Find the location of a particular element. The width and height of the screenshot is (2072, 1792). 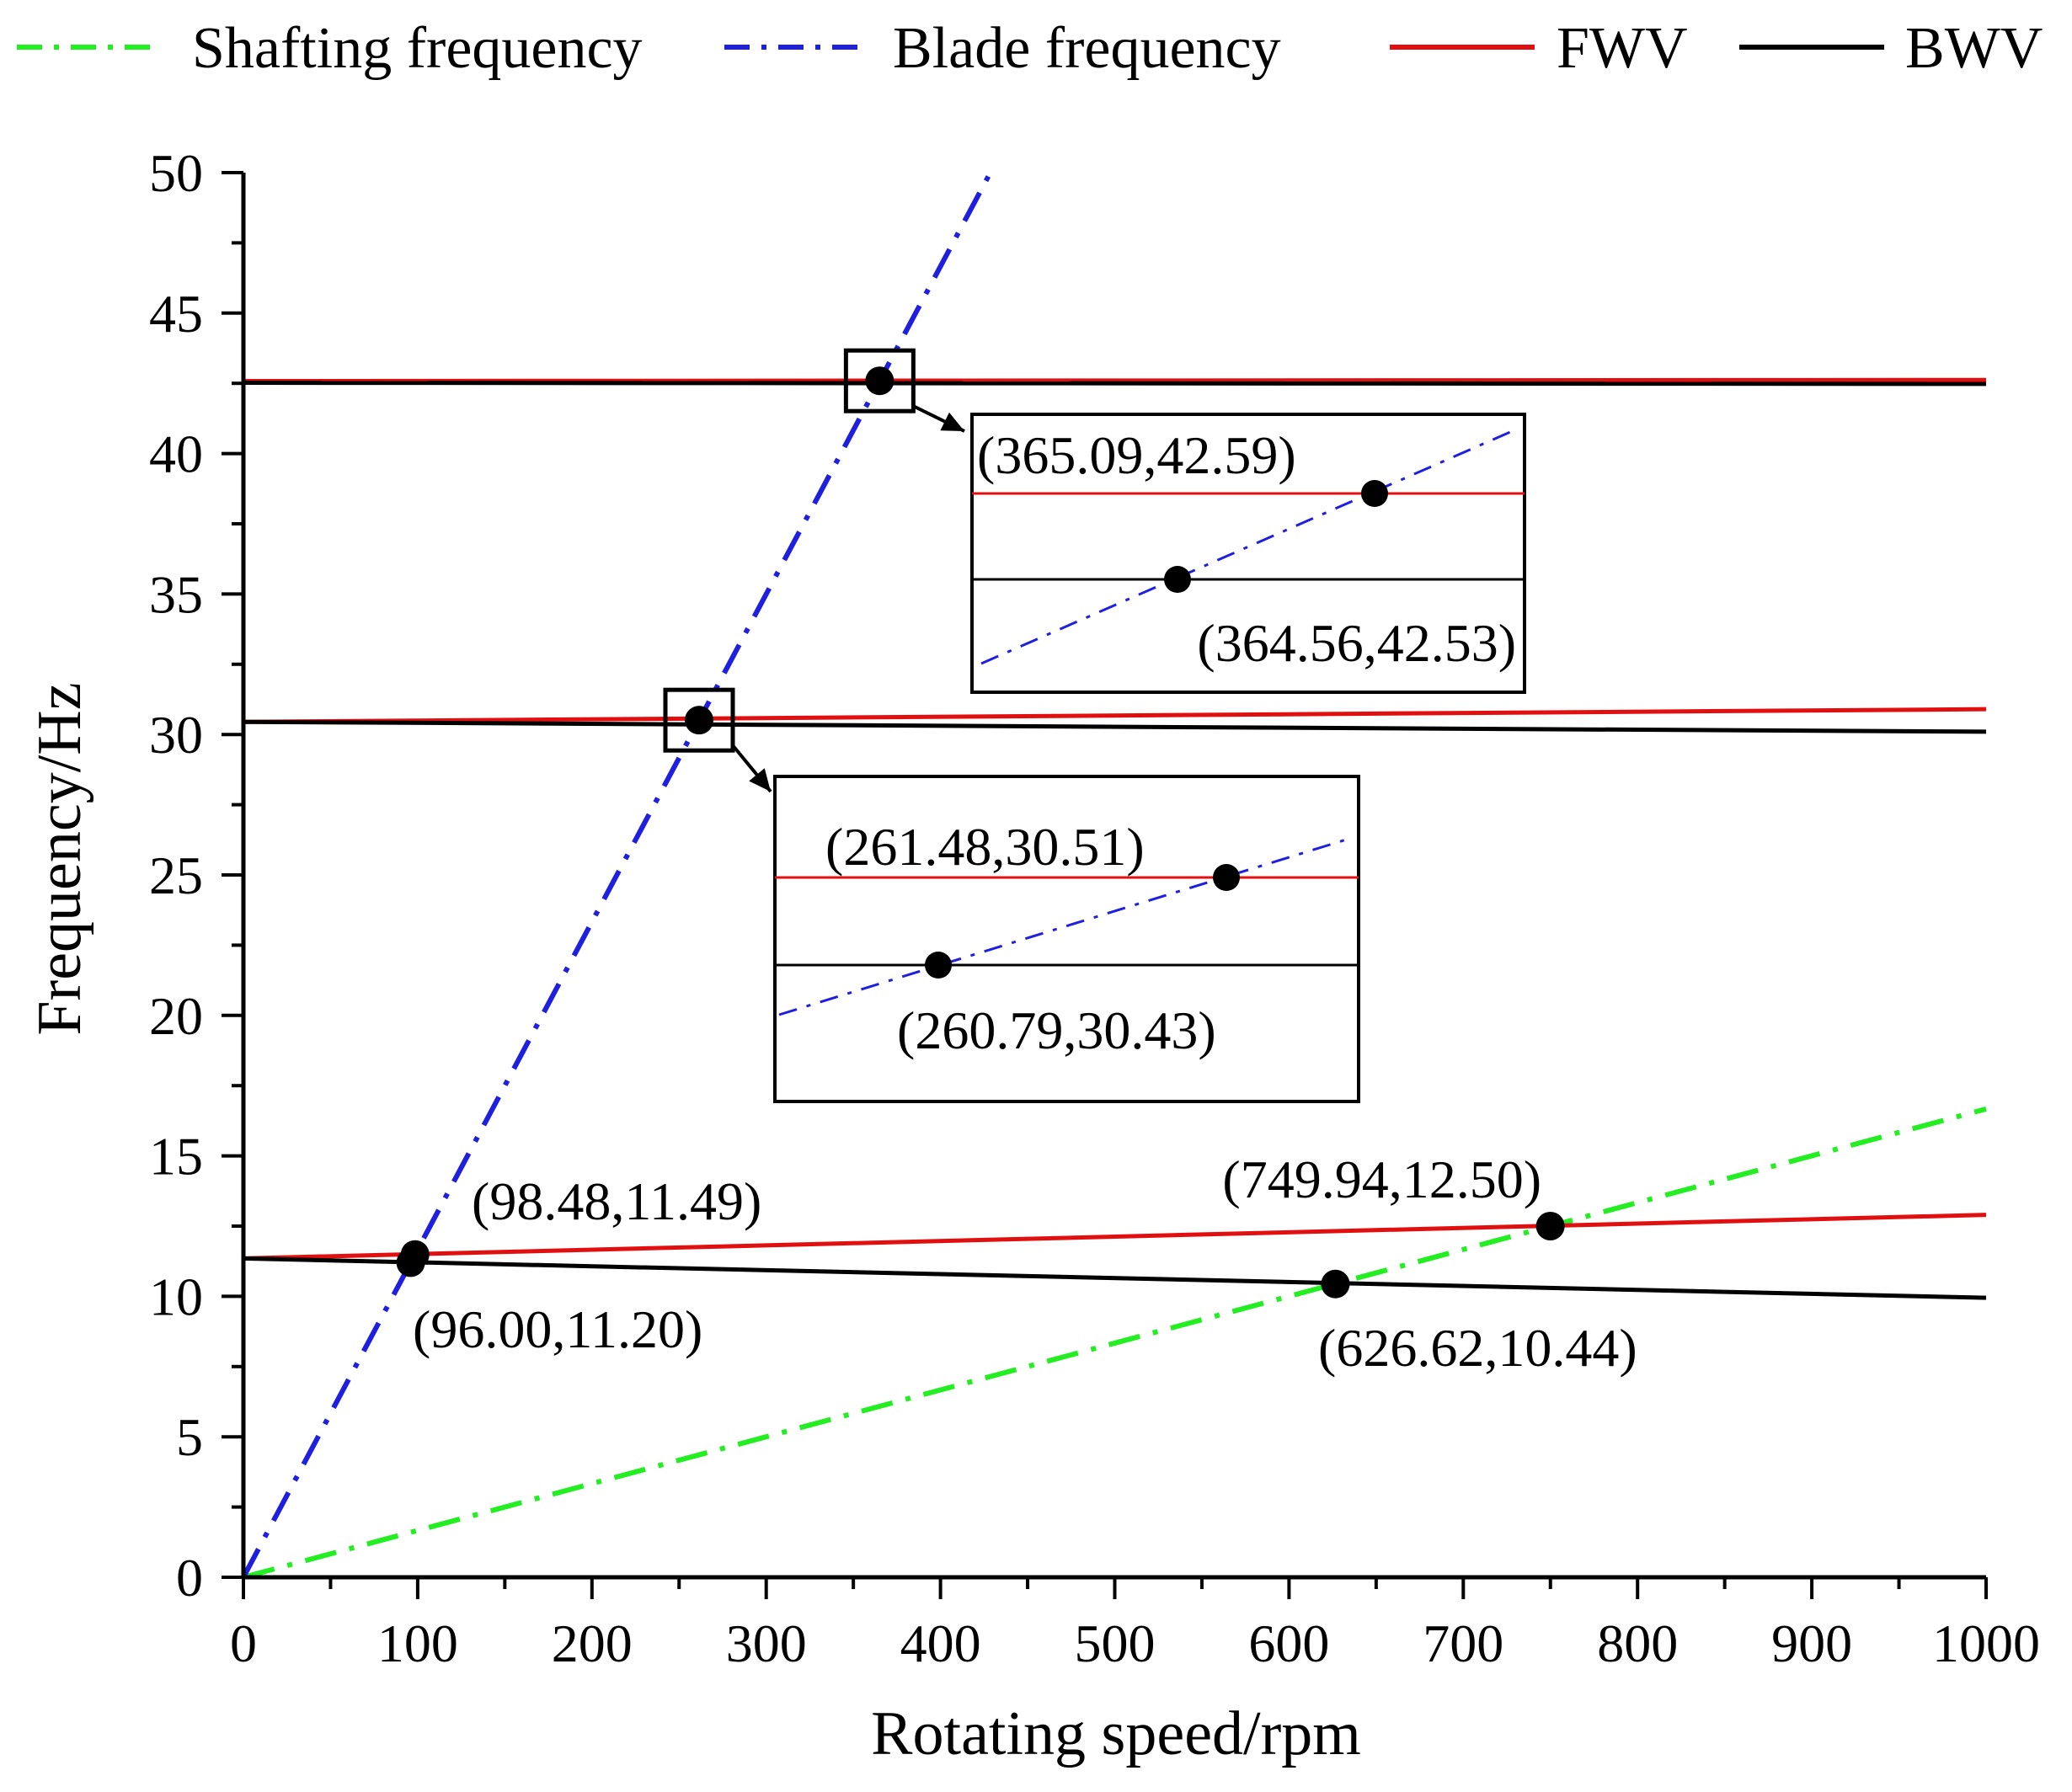

x-tick-label: 800 is located at coordinates (1637, 1643).